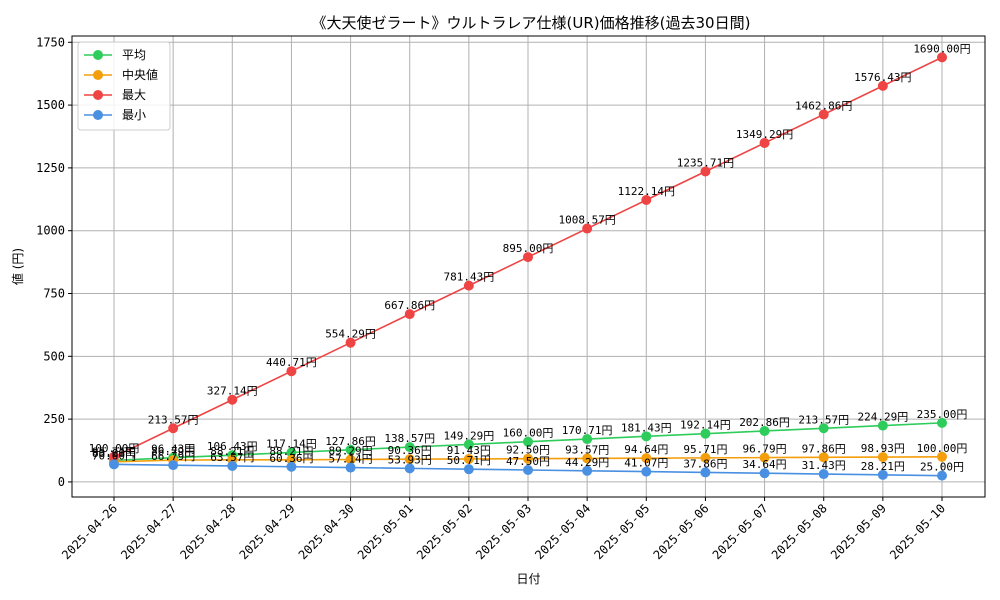  Describe the element at coordinates (587, 449) in the screenshot. I see `data-label: 93.57円` at that location.